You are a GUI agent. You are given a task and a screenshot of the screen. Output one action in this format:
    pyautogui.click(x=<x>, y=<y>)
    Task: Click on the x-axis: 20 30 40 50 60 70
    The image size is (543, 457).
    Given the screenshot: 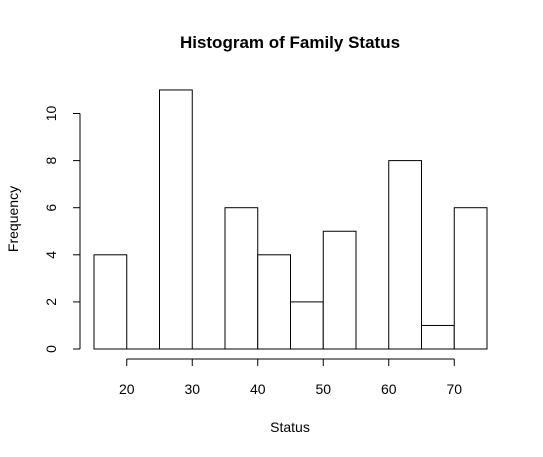 What is the action you would take?
    pyautogui.click(x=290, y=377)
    